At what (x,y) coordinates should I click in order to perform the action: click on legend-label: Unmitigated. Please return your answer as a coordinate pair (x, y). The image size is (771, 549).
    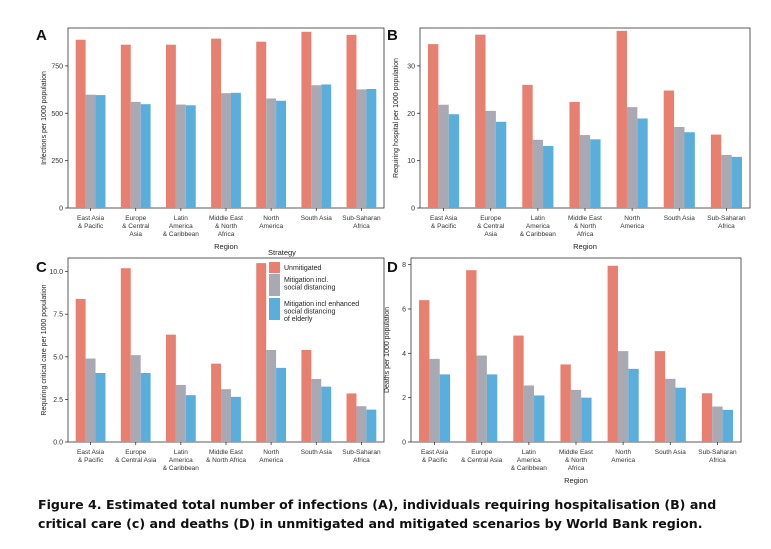
    Looking at the image, I should click on (302, 268).